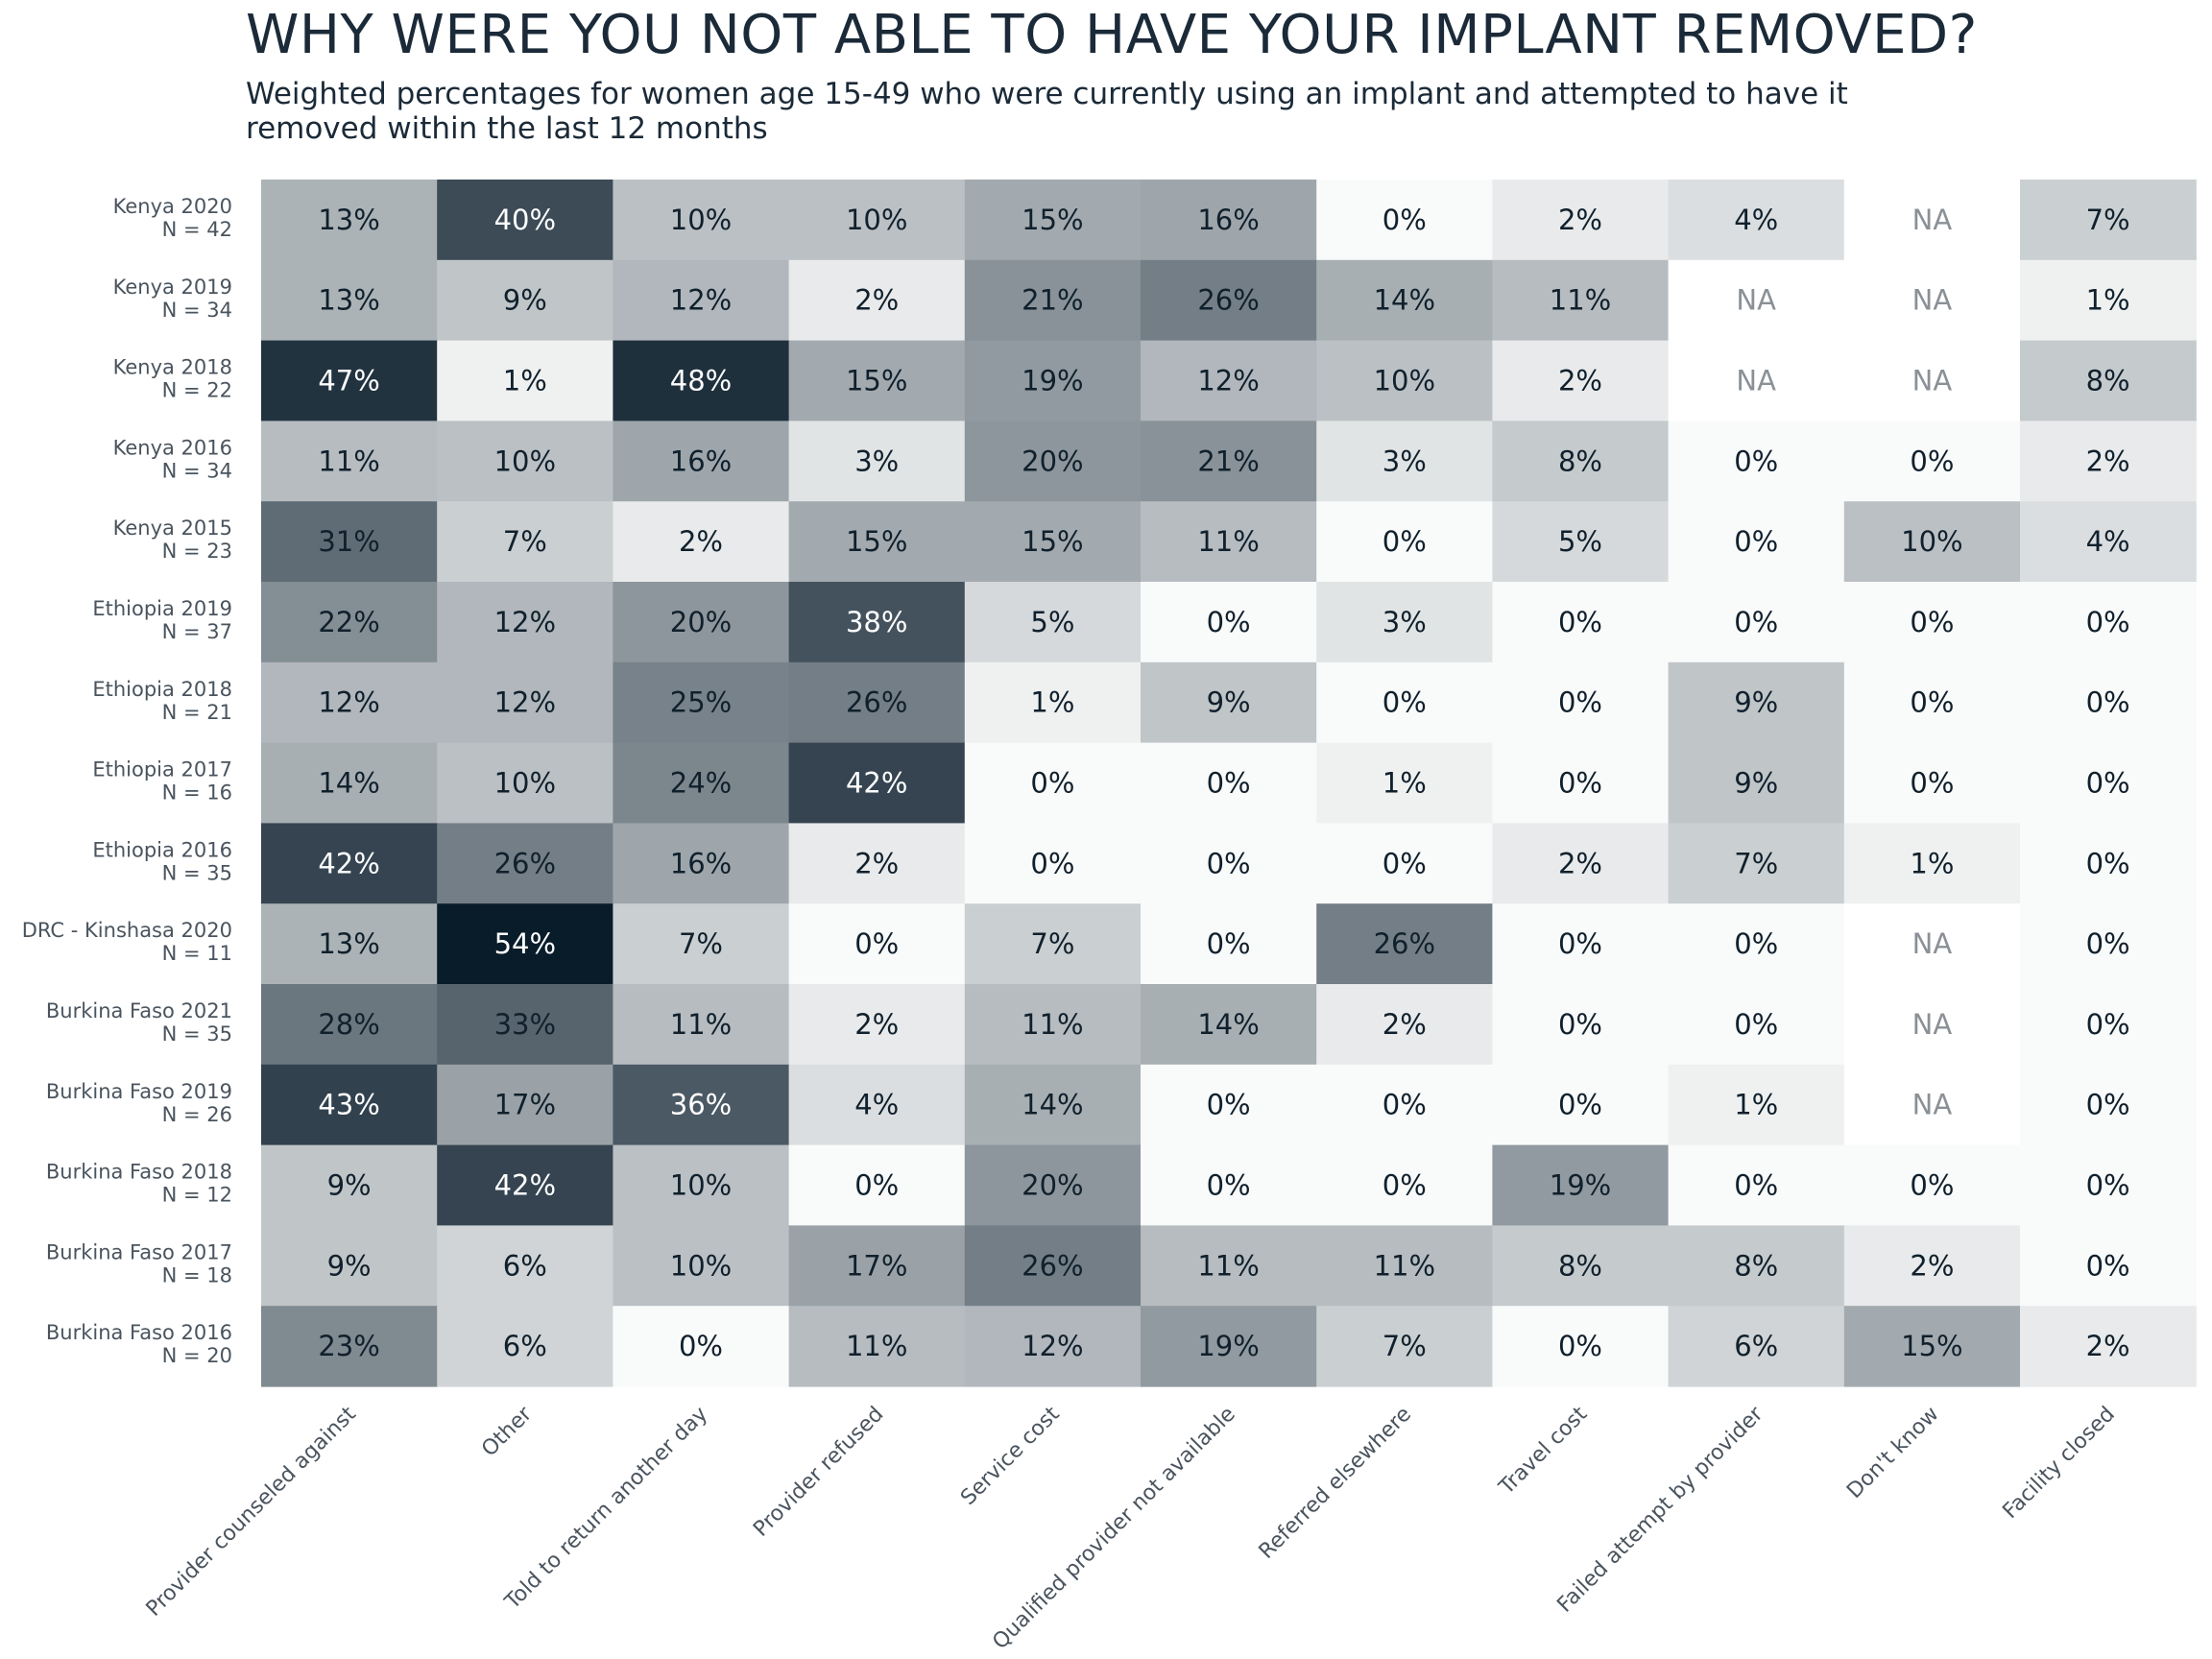 The height and width of the screenshot is (1659, 2212). Describe the element at coordinates (173, 368) in the screenshot. I see `row-label: Kenya 2018` at that location.